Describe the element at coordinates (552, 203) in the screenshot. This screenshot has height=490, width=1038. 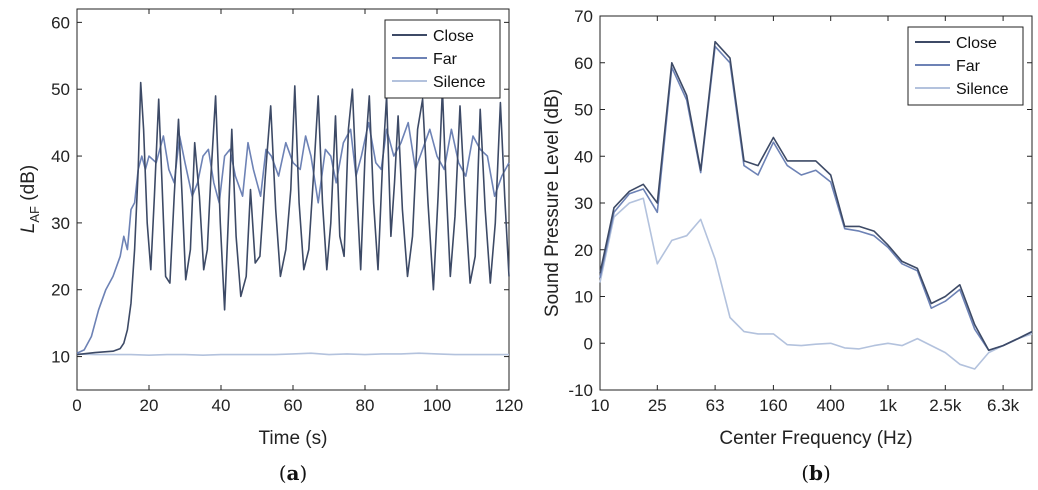
I see `y-axis-label-b: Sound Pressure Level (dB)` at that location.